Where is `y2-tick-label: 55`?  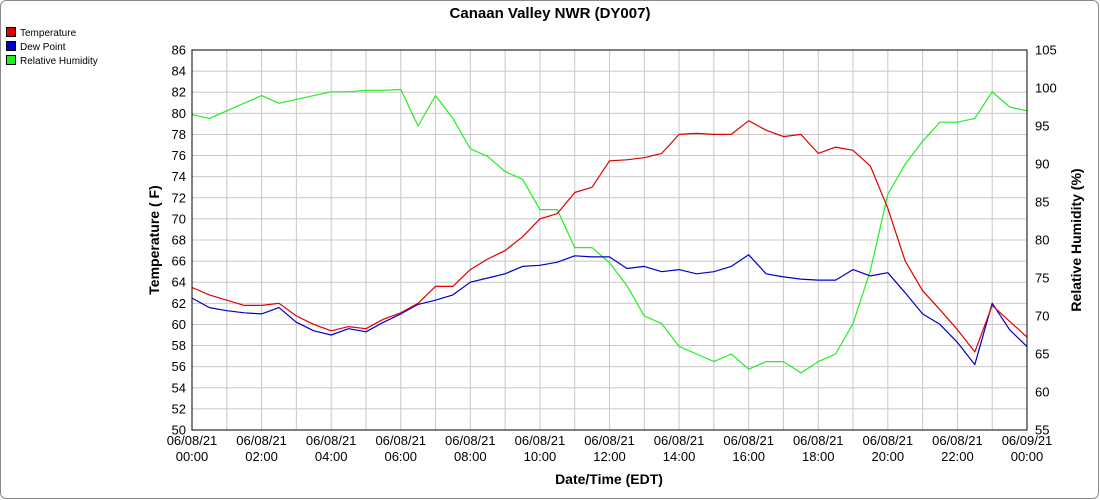 y2-tick-label: 55 is located at coordinates (1042, 430).